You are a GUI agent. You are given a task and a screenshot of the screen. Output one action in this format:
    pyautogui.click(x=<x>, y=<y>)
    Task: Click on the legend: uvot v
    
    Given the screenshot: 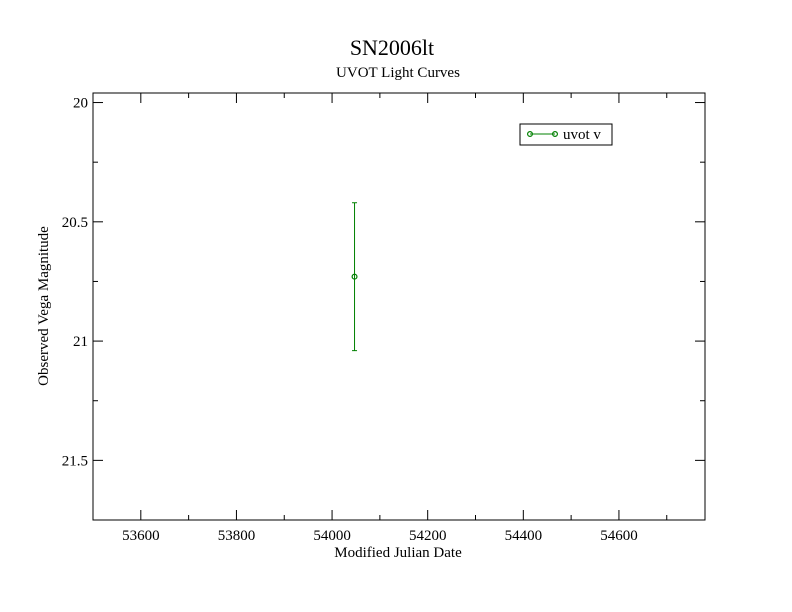 What is the action you would take?
    pyautogui.click(x=566, y=134)
    